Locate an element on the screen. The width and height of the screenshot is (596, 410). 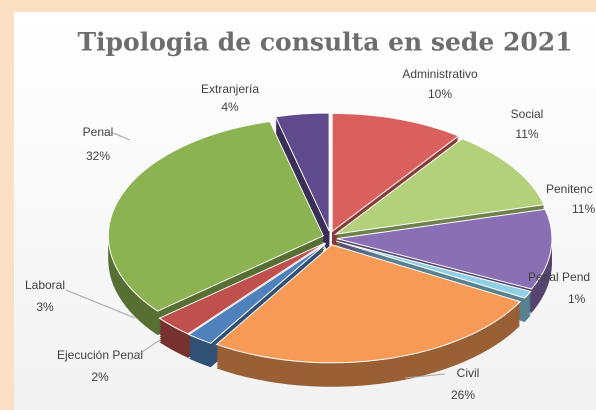
slice-label: Penal is located at coordinates (98, 132).